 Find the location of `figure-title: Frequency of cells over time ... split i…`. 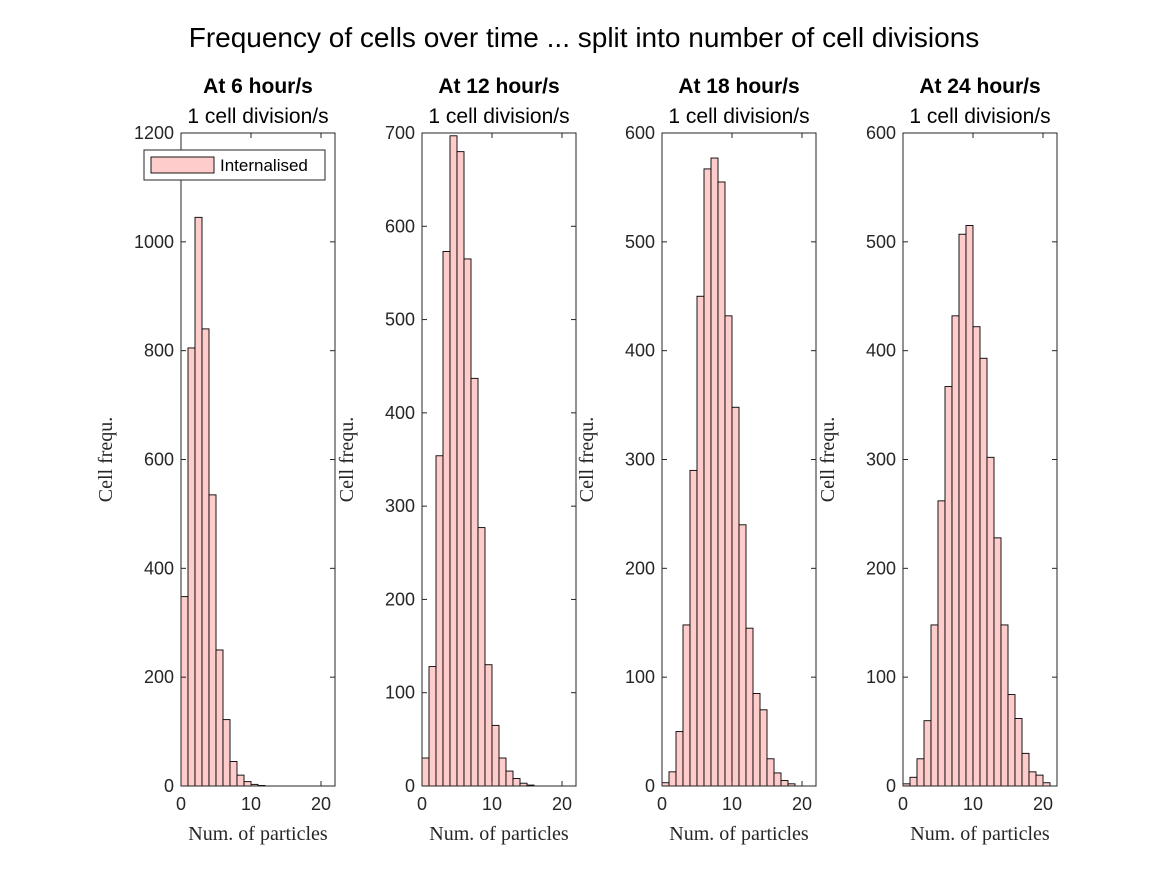

figure-title: Frequency of cells over time ... split i… is located at coordinates (584, 37).